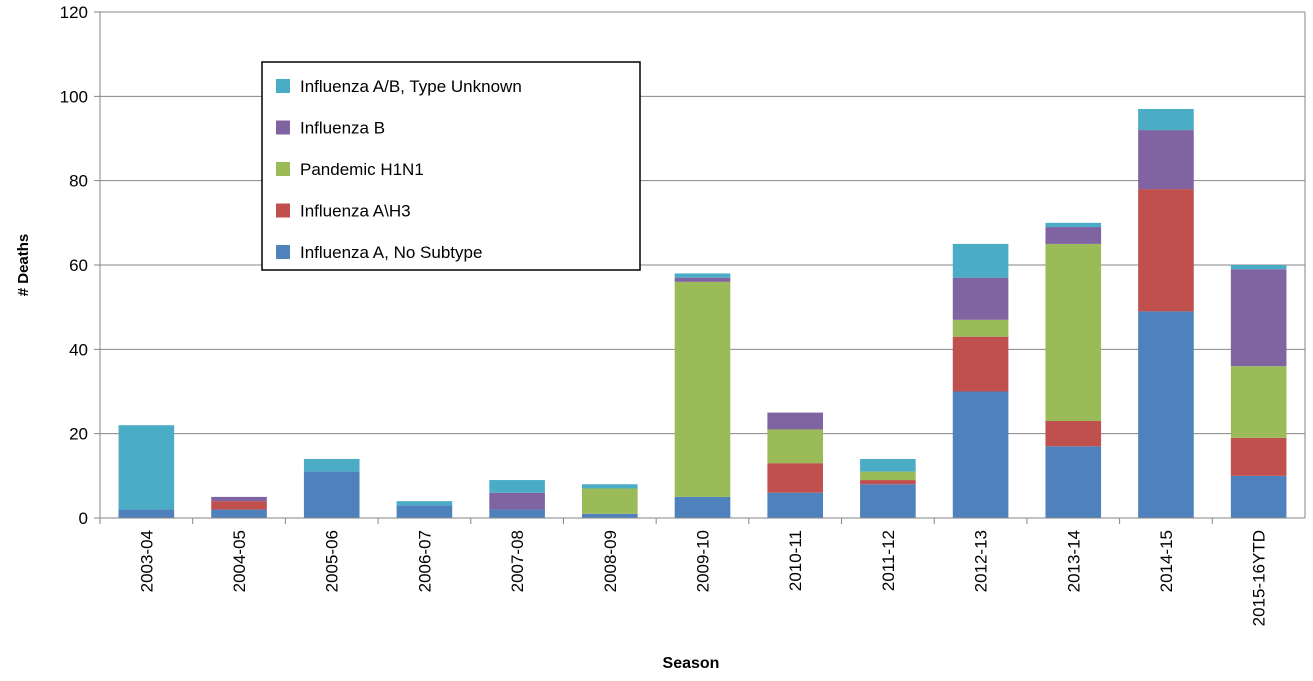 The image size is (1313, 681). What do you see at coordinates (411, 86) in the screenshot?
I see `legend-label: Influenza A/B, Type Unknown` at bounding box center [411, 86].